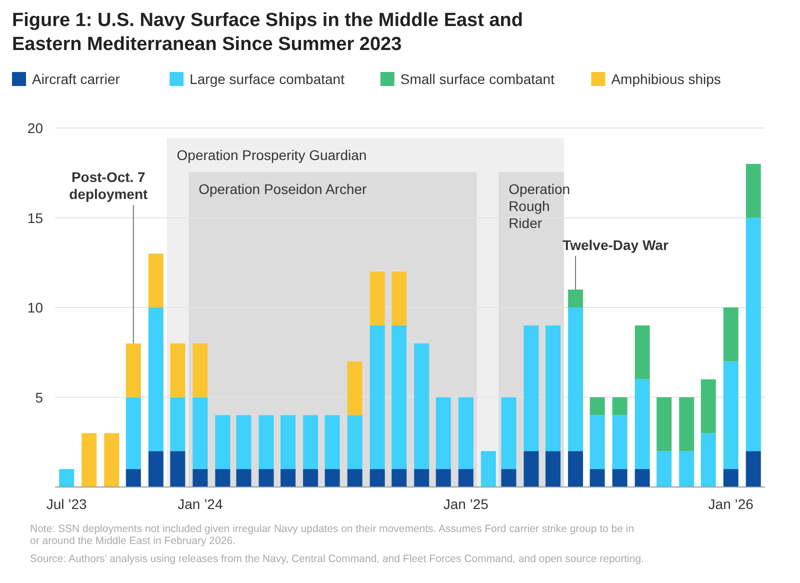  What do you see at coordinates (332, 535) in the screenshot?
I see `text: Note: SSN deployments not included given irregular Navy updates on their movements. Assumes Ford carrier strike group to be in or around the Middle East in February 2026.` at bounding box center [332, 535].